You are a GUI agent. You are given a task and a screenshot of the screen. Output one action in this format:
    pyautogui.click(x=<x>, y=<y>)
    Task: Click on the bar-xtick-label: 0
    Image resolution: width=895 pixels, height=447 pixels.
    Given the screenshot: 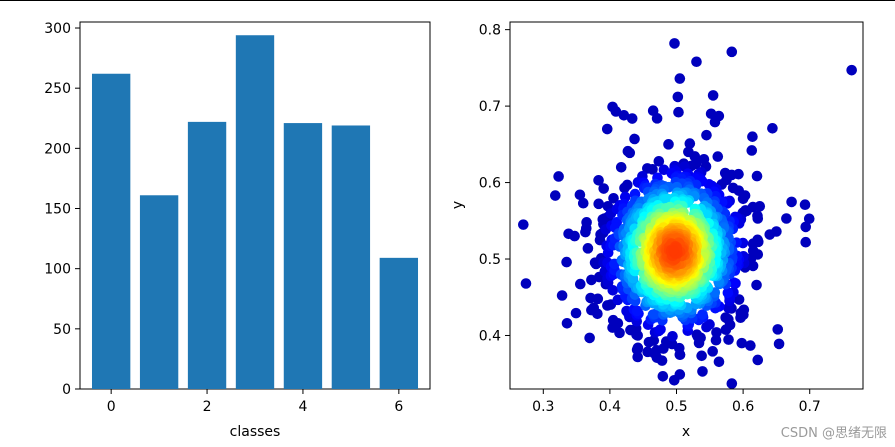 What is the action you would take?
    pyautogui.click(x=111, y=407)
    